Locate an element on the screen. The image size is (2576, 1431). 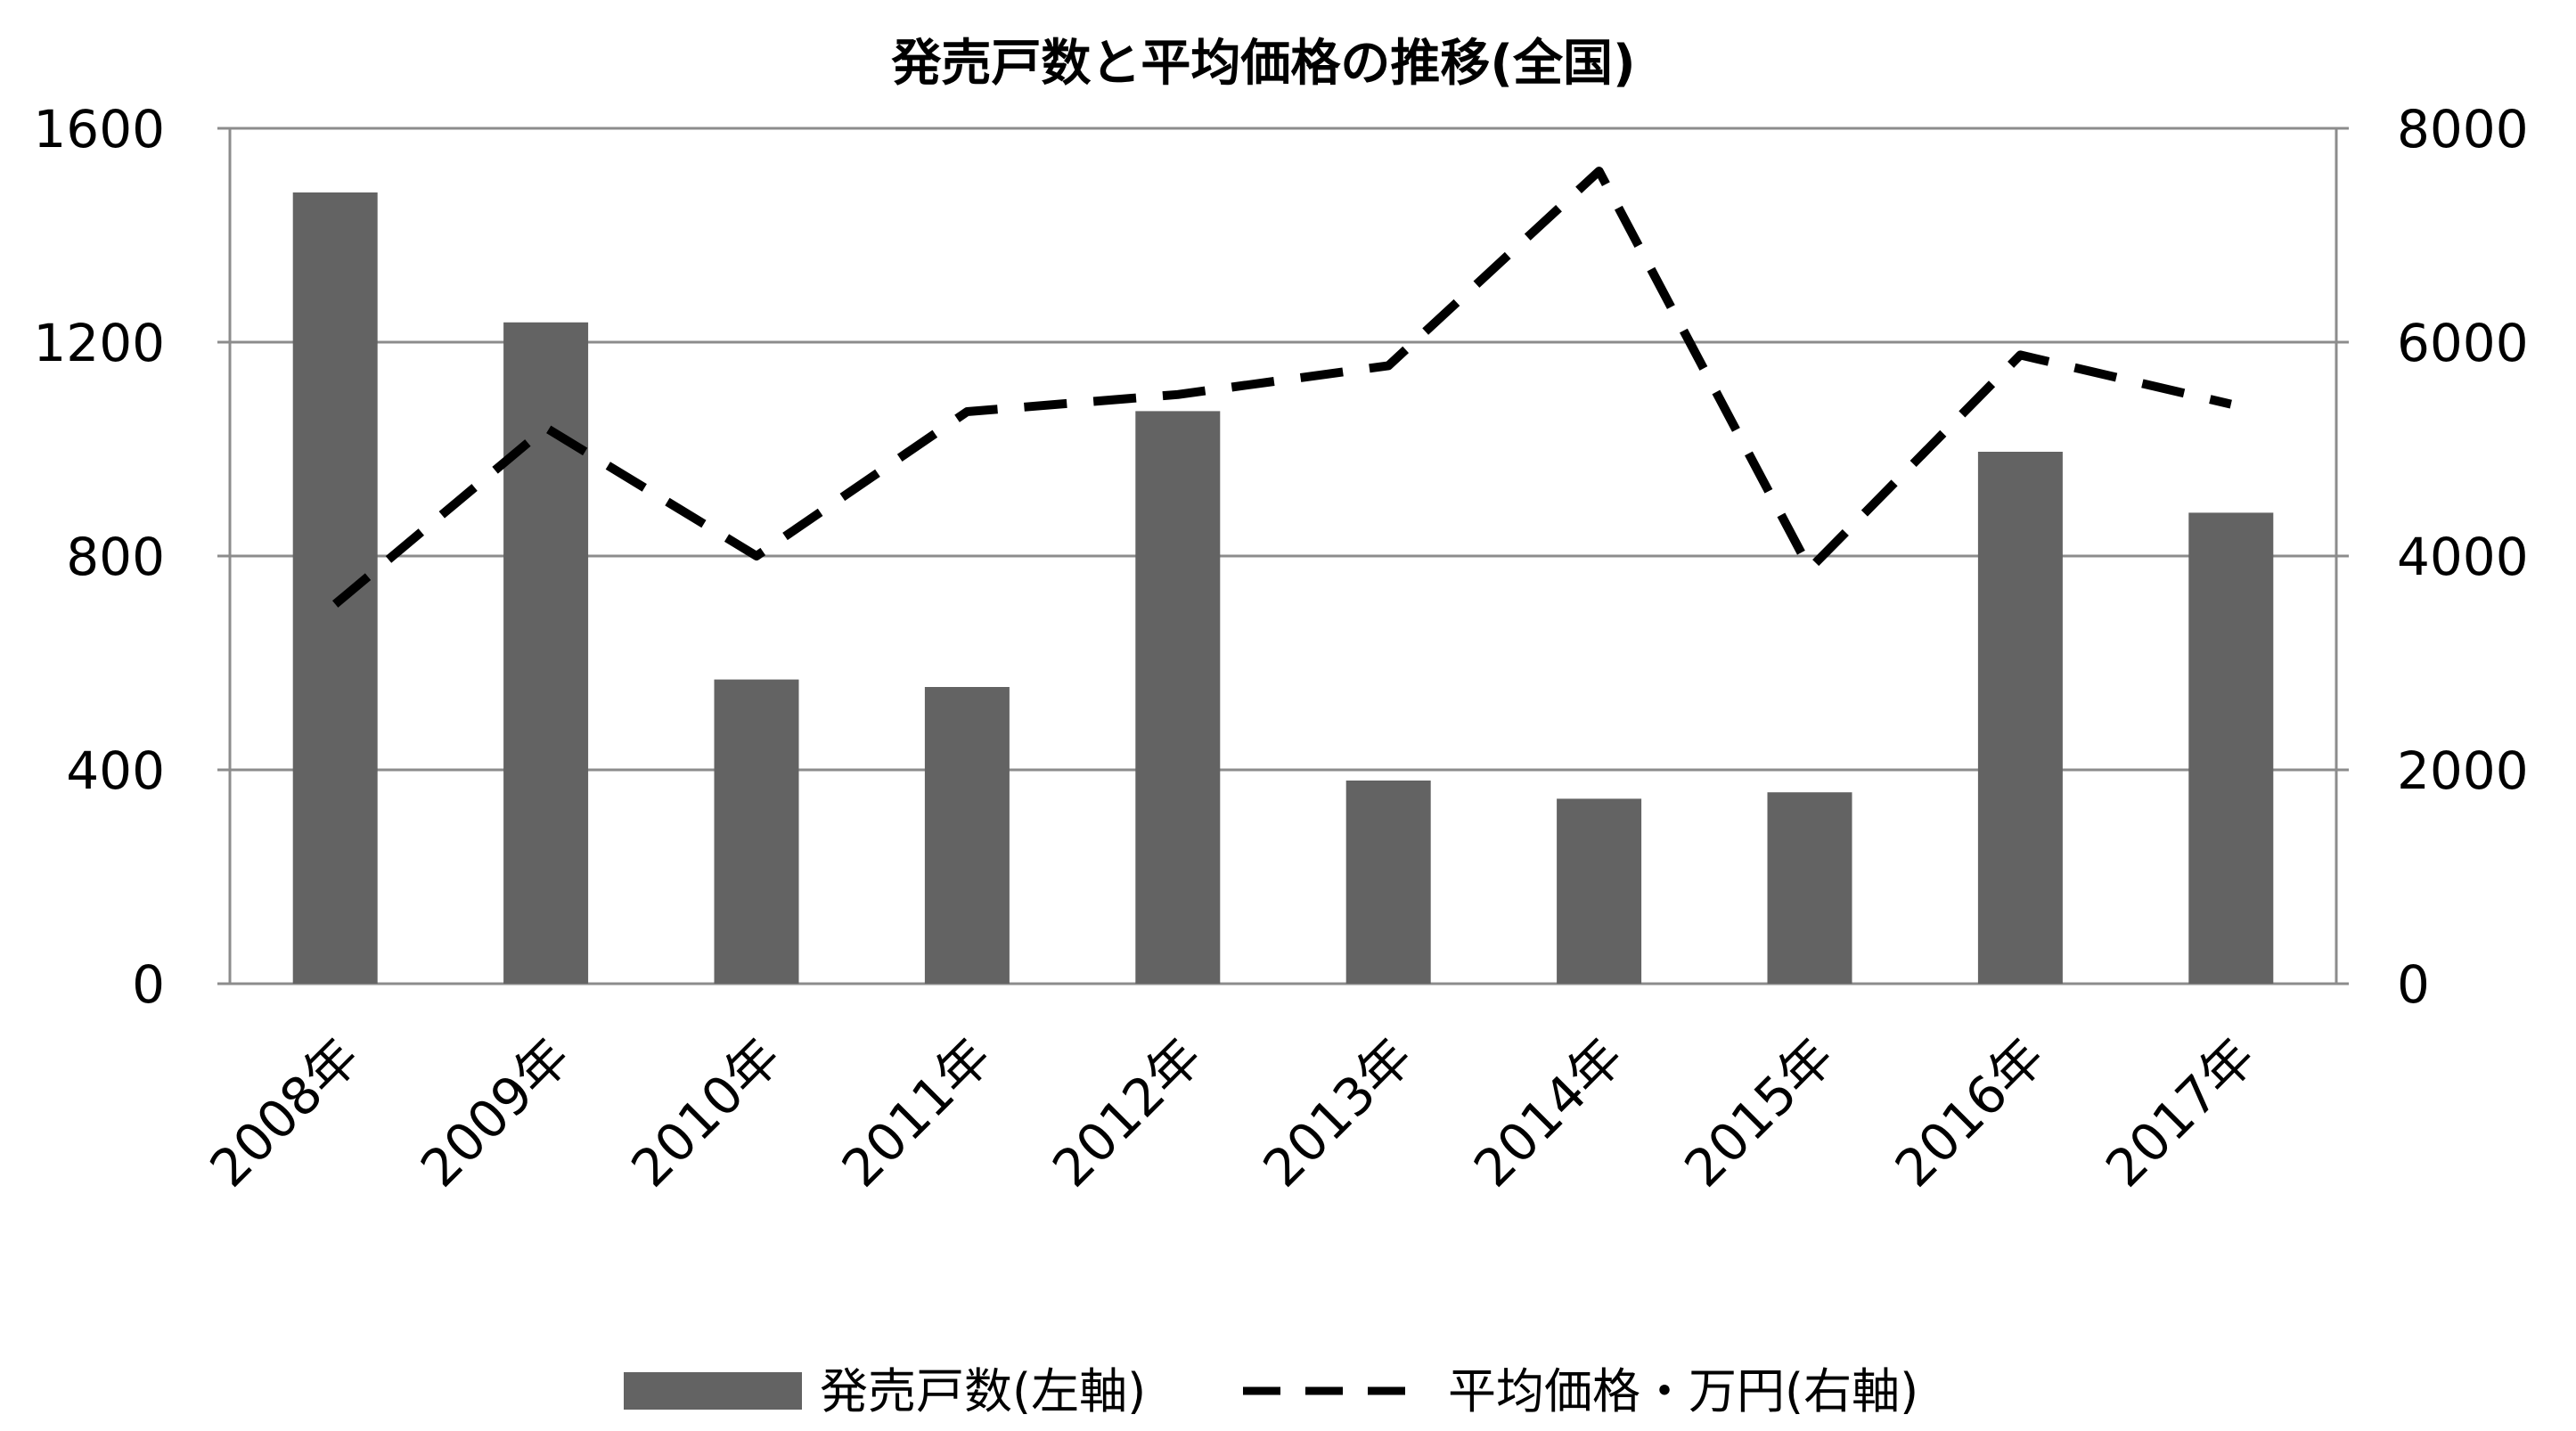
legend: 発売戸数(左軸) 平均価格・万円(右軸) is located at coordinates (1271, 1391).